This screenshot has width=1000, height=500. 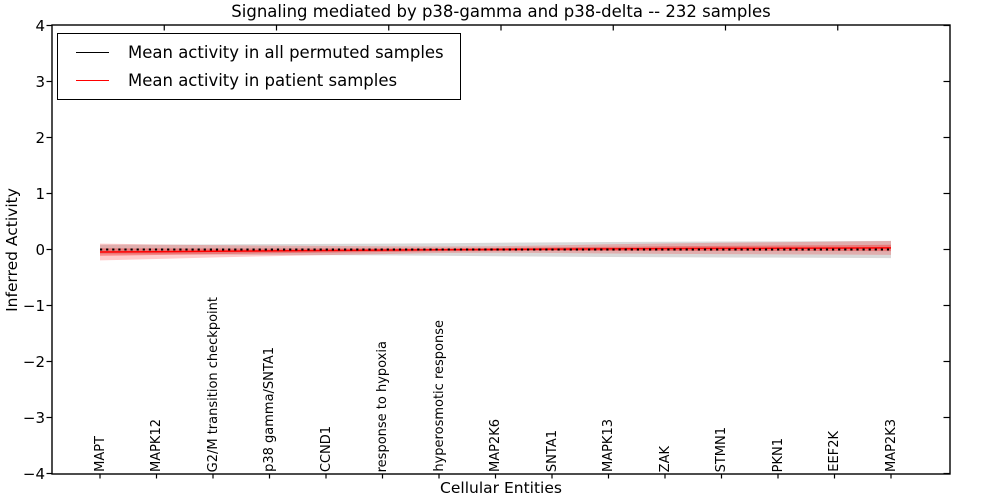 What do you see at coordinates (92, 80) in the screenshot?
I see `legend-line-red` at bounding box center [92, 80].